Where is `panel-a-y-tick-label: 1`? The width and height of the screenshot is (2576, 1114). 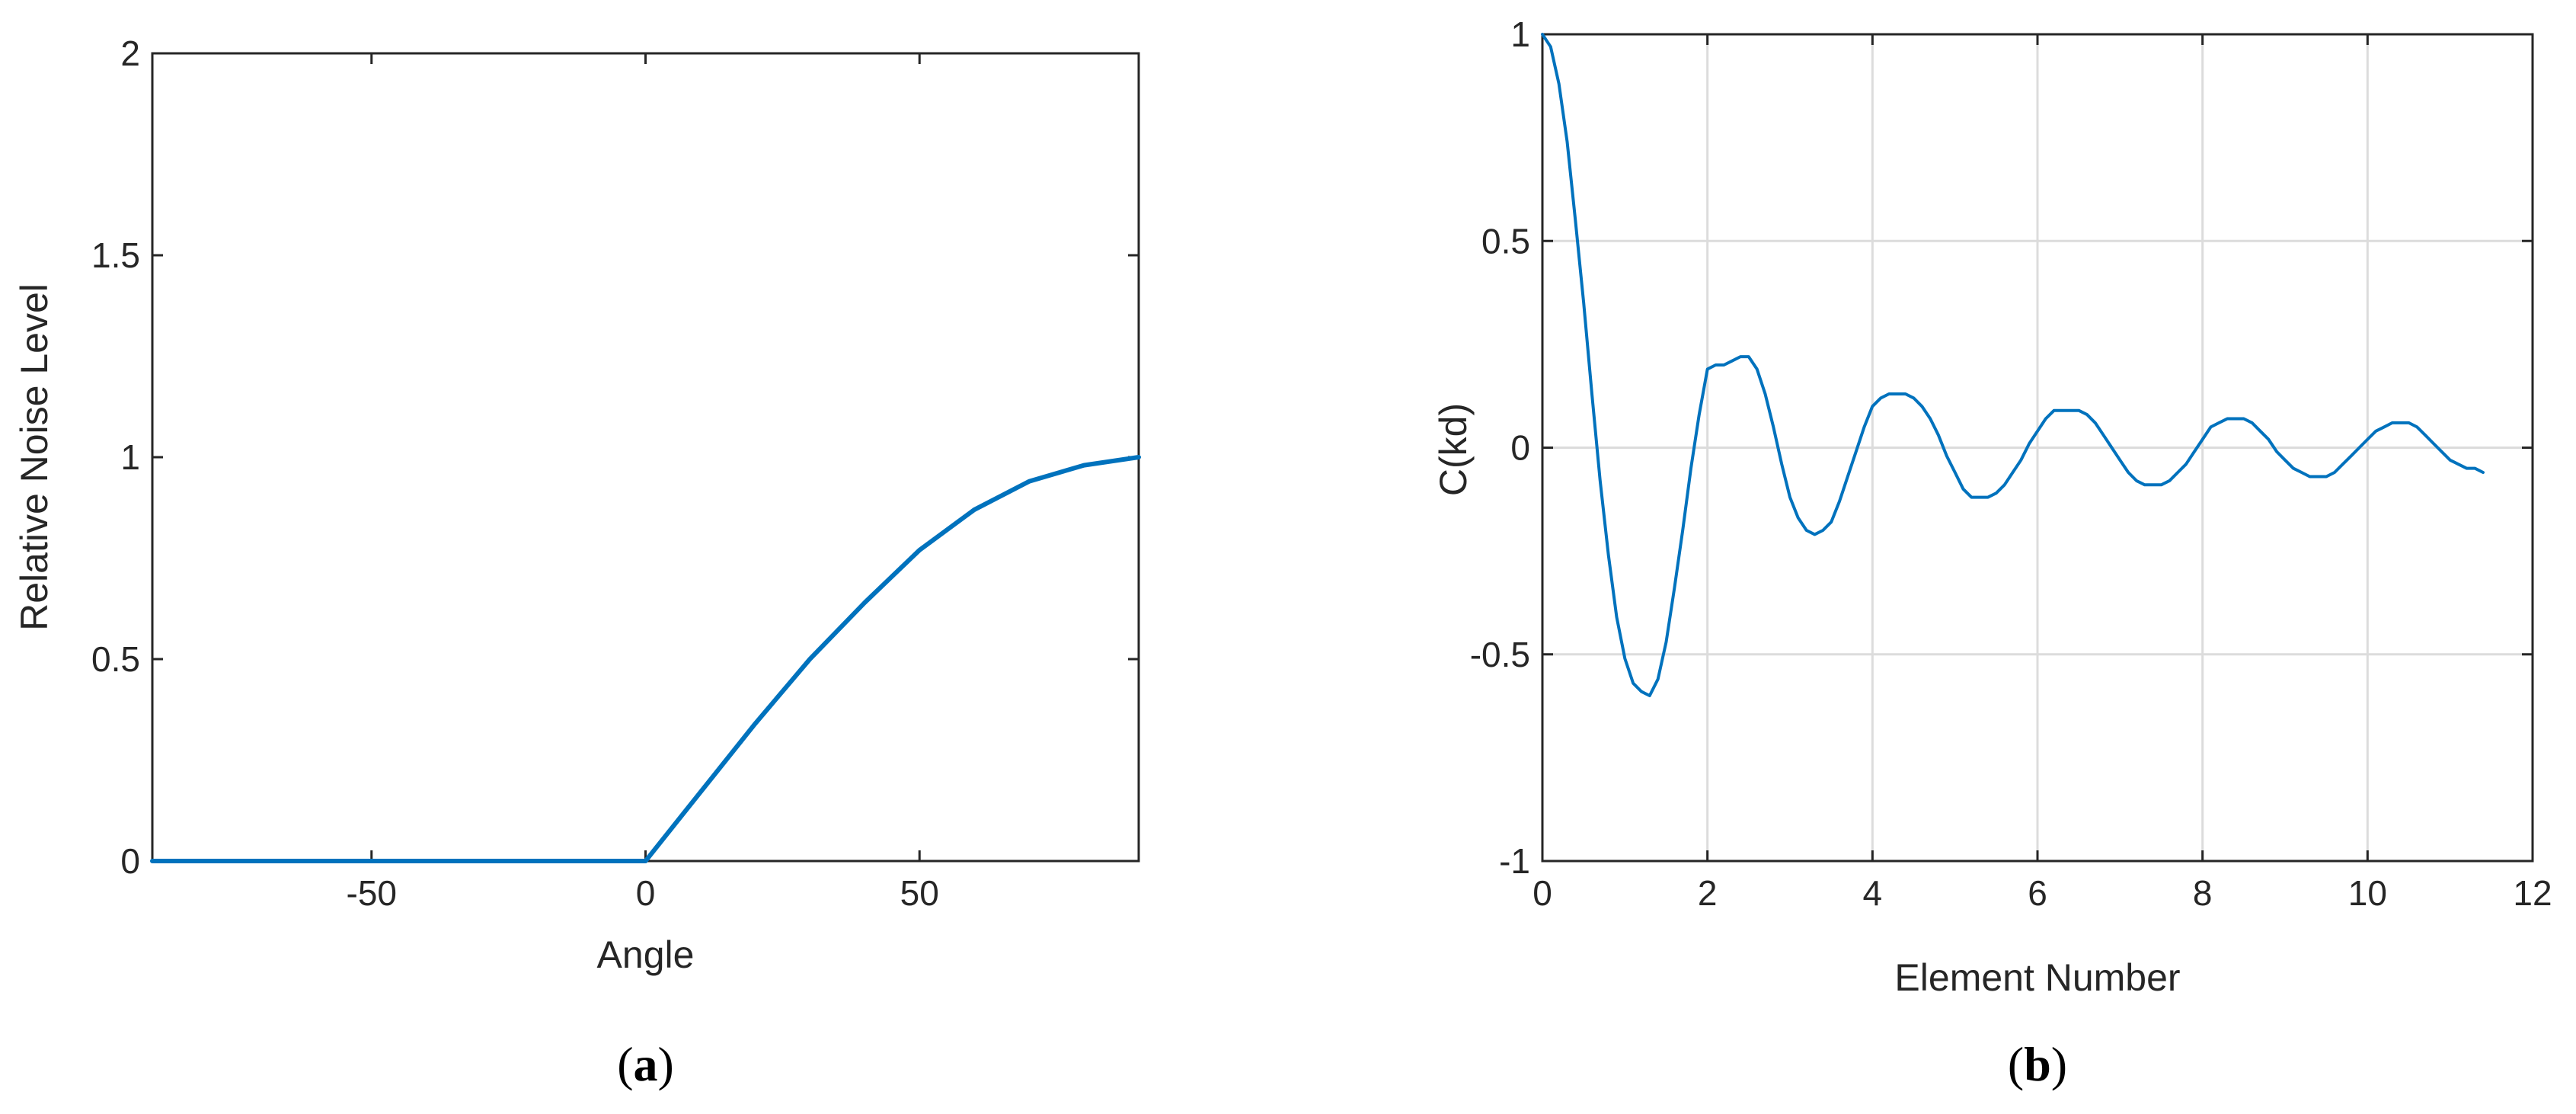 panel-a-y-tick-label: 1 is located at coordinates (130, 457).